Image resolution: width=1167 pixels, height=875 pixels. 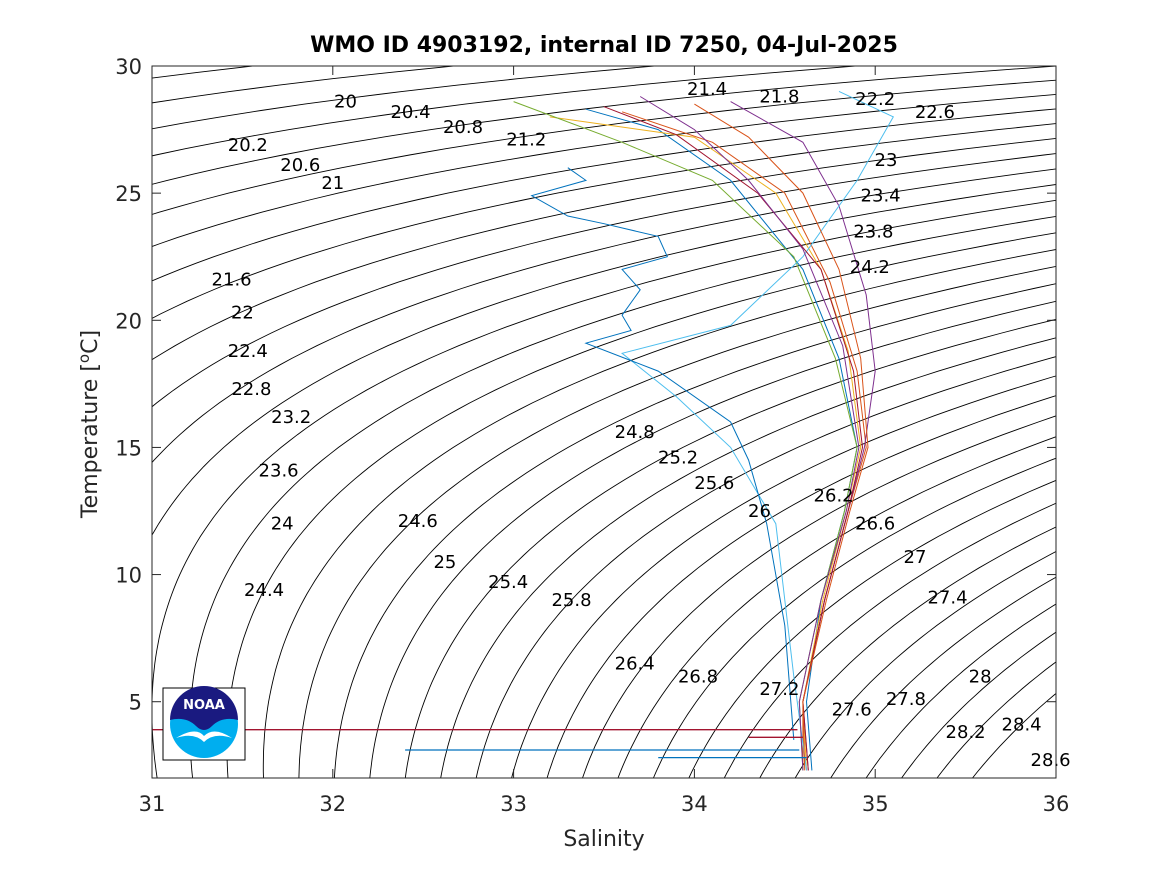 What do you see at coordinates (852, 709) in the screenshot?
I see `contour-label: 27.6` at bounding box center [852, 709].